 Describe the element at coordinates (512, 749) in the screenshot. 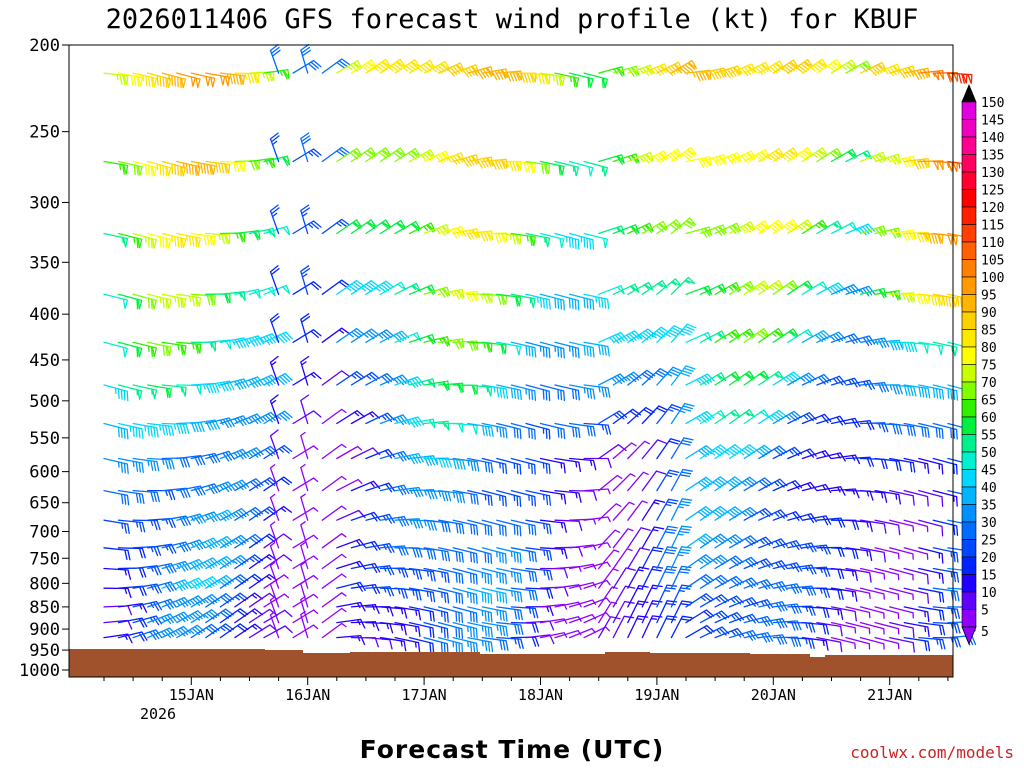

I see `x-axis-label: Forecast Time (UTC)` at that location.